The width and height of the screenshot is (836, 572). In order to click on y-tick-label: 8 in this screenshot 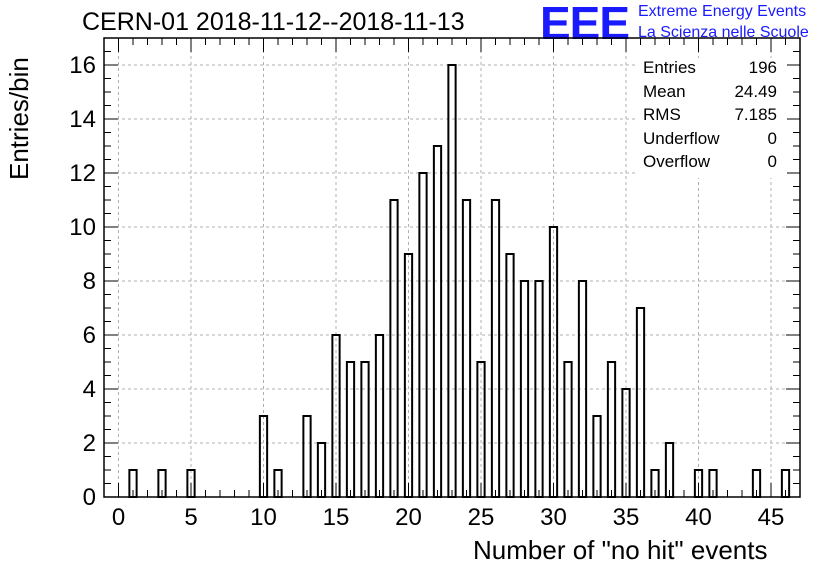, I will do `click(89, 281)`.